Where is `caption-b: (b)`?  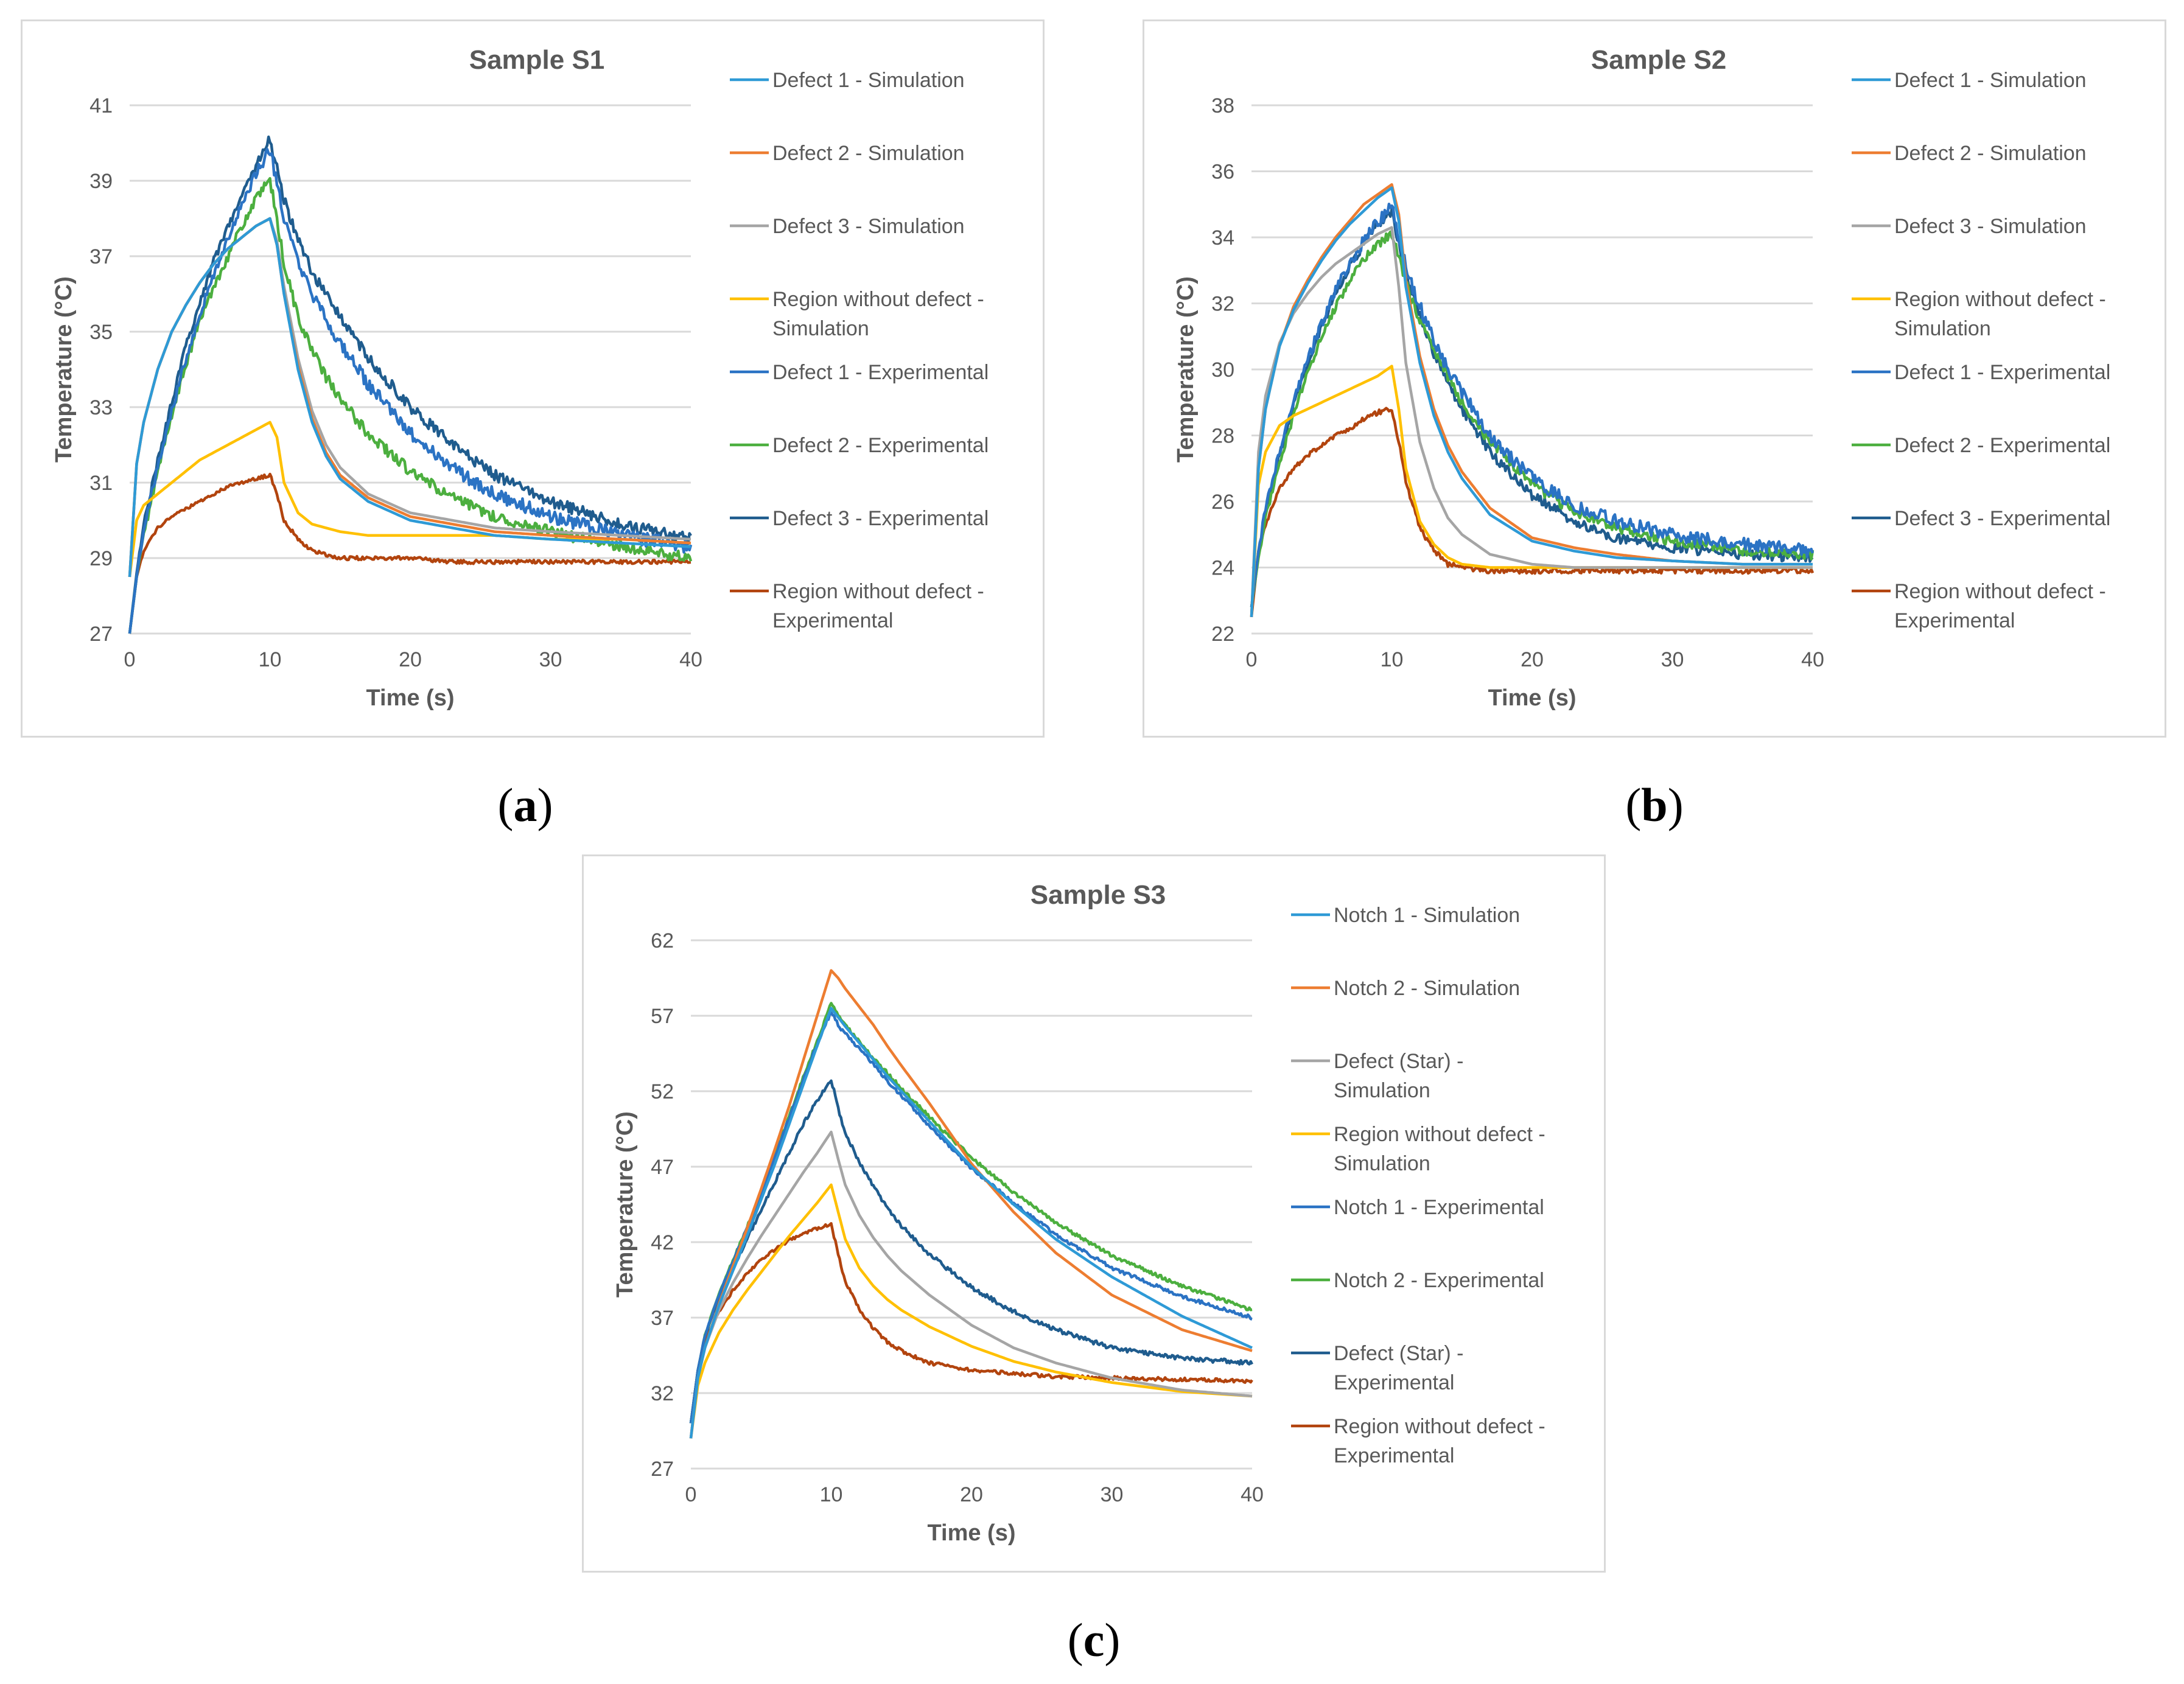 caption-b: (b) is located at coordinates (1654, 804).